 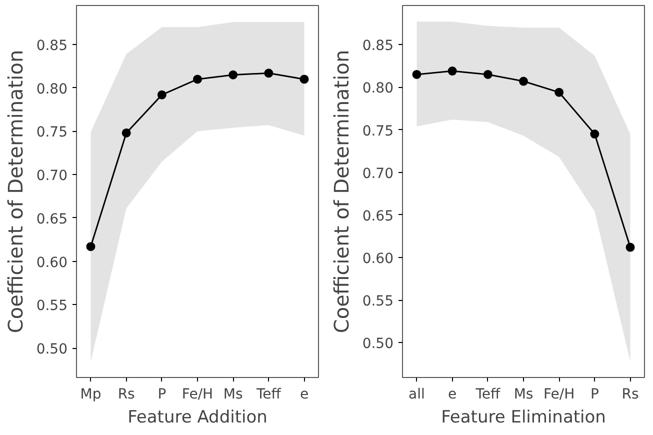 What do you see at coordinates (416, 394) in the screenshot?
I see `x-tick-label: all` at bounding box center [416, 394].